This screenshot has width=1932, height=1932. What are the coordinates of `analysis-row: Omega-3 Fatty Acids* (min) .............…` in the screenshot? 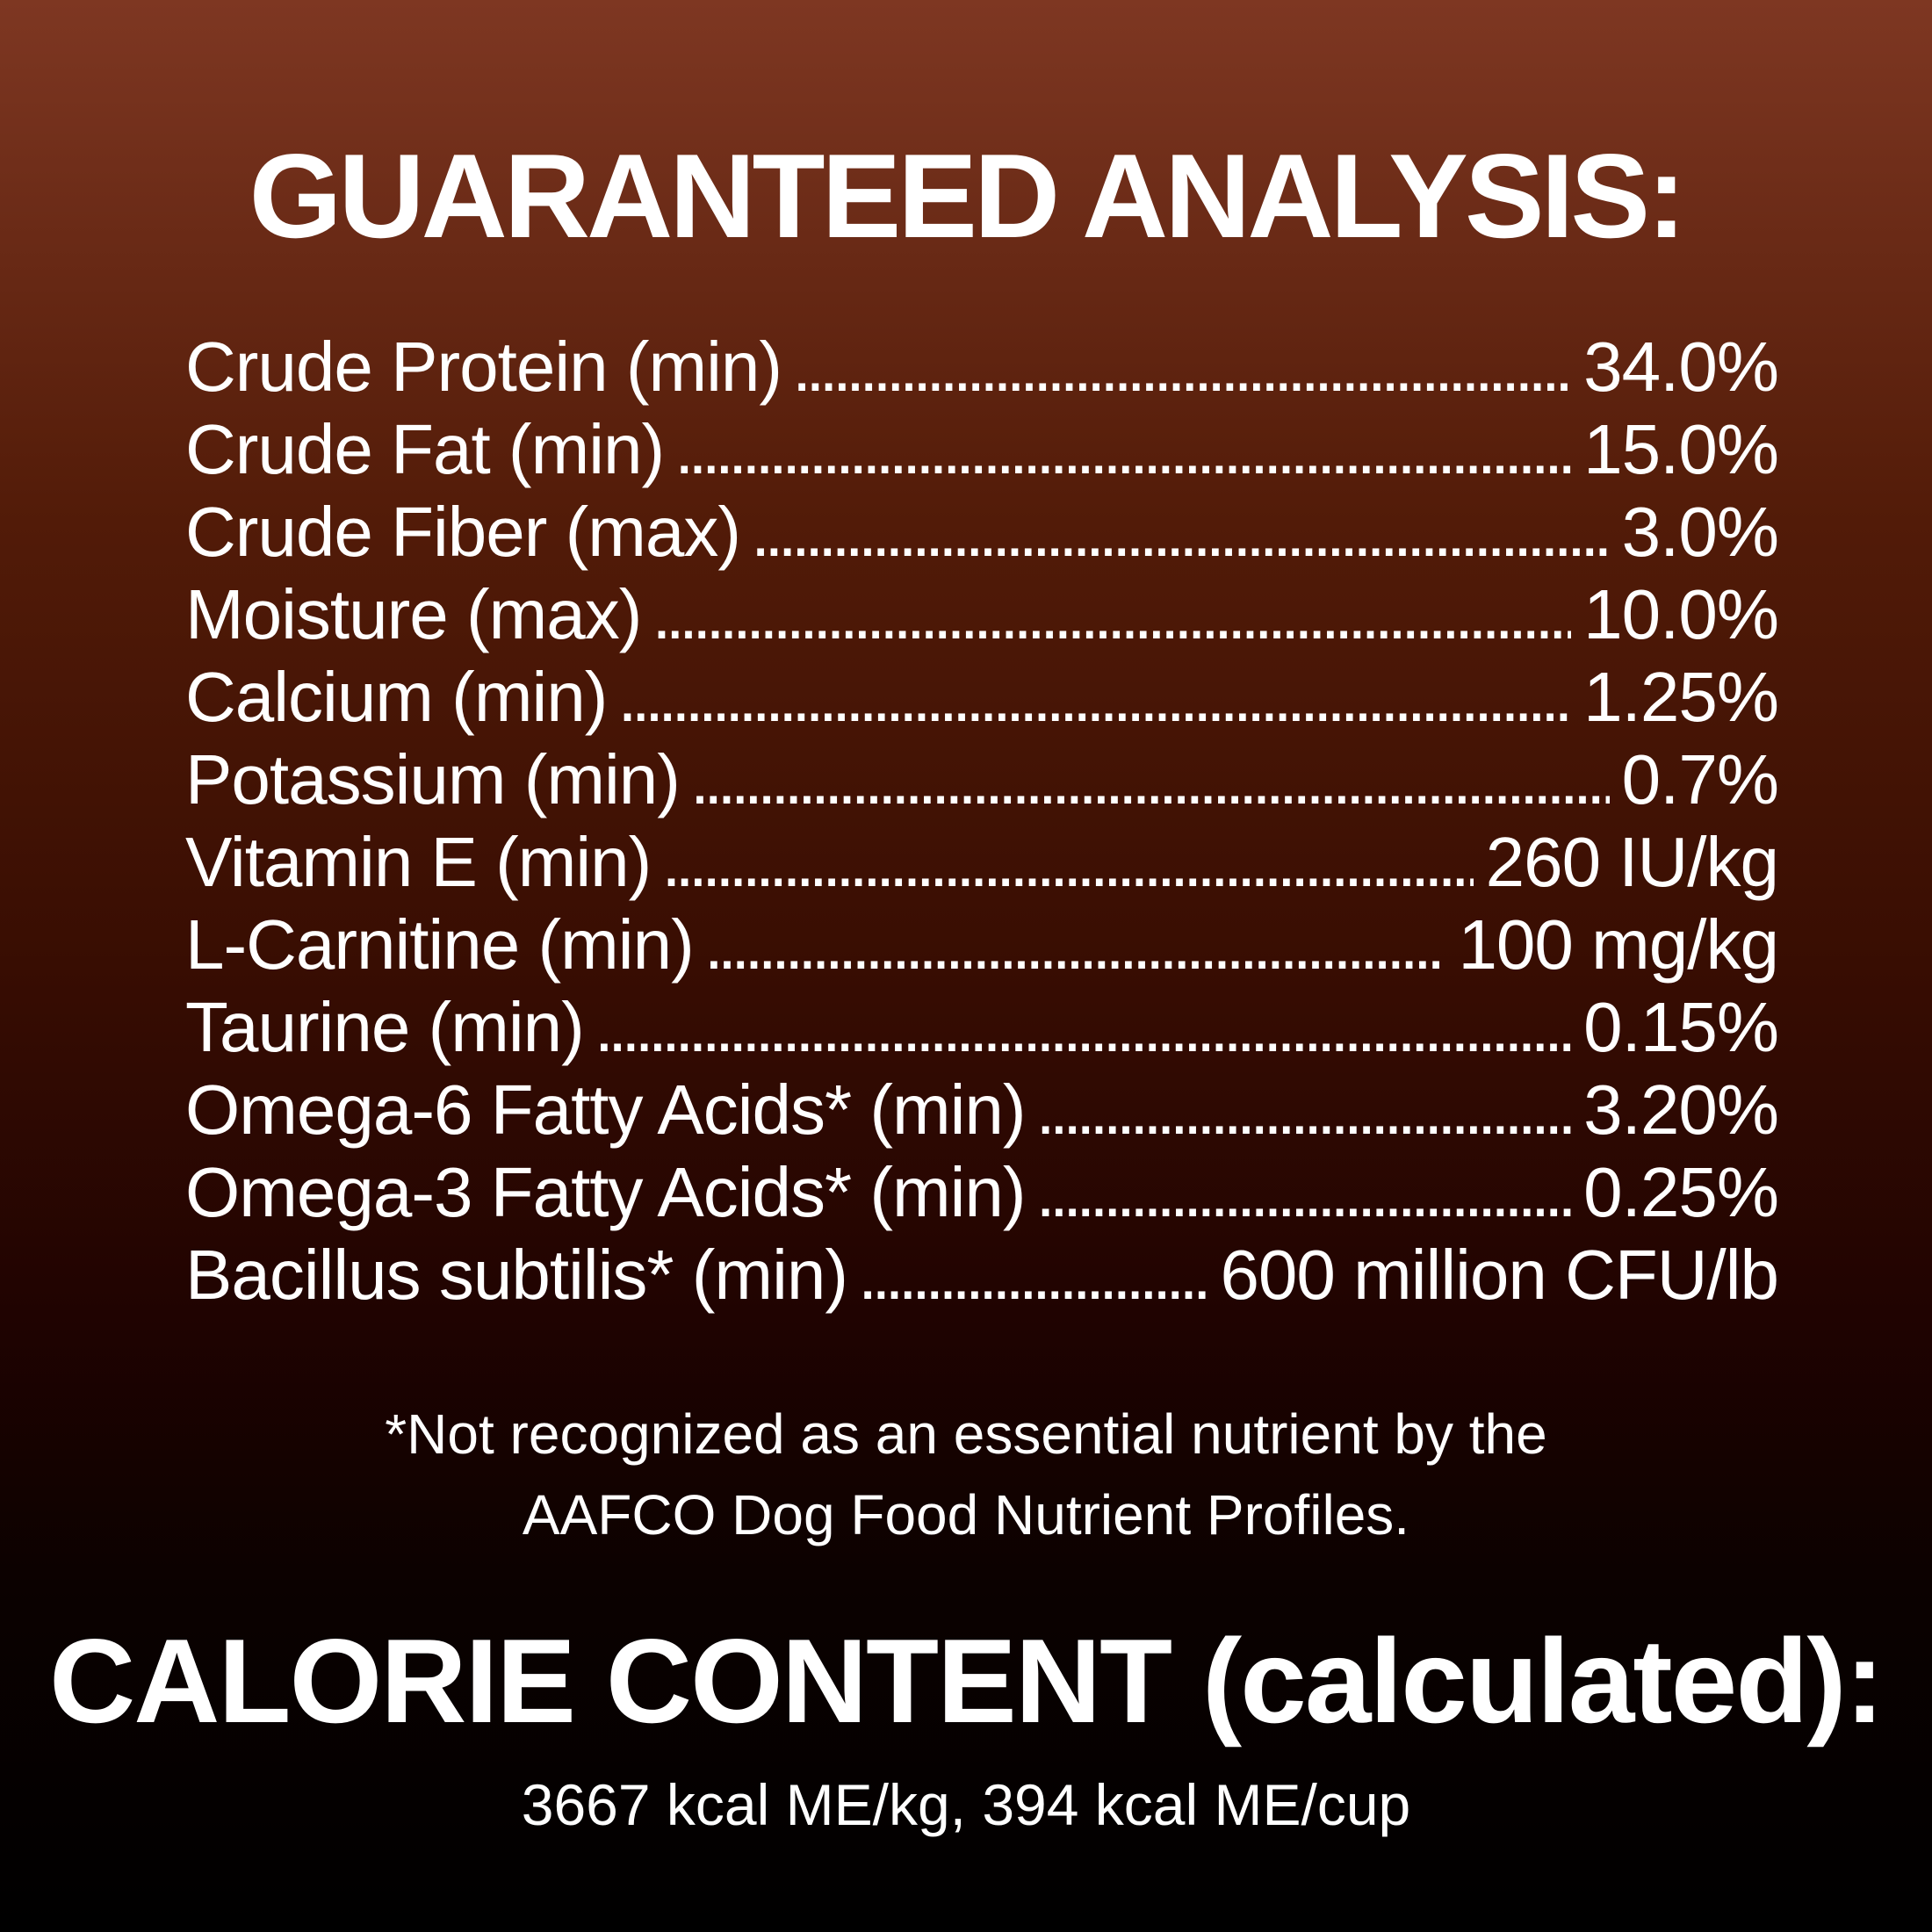 It's located at (982, 1192).